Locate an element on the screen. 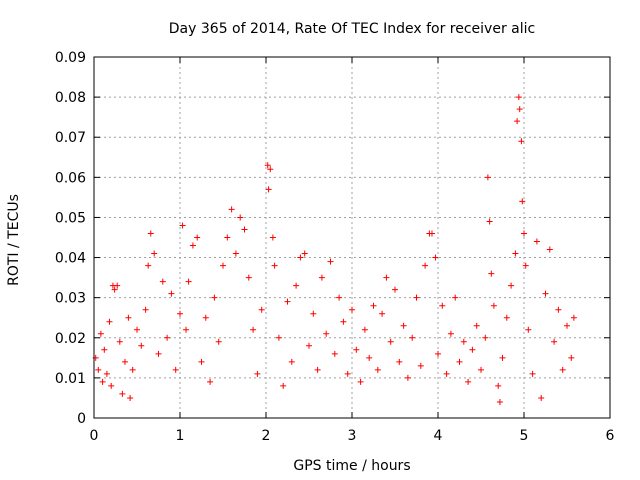 Image resolution: width=640 pixels, height=480 pixels. y-tick-label: 0.02 is located at coordinates (70, 339).